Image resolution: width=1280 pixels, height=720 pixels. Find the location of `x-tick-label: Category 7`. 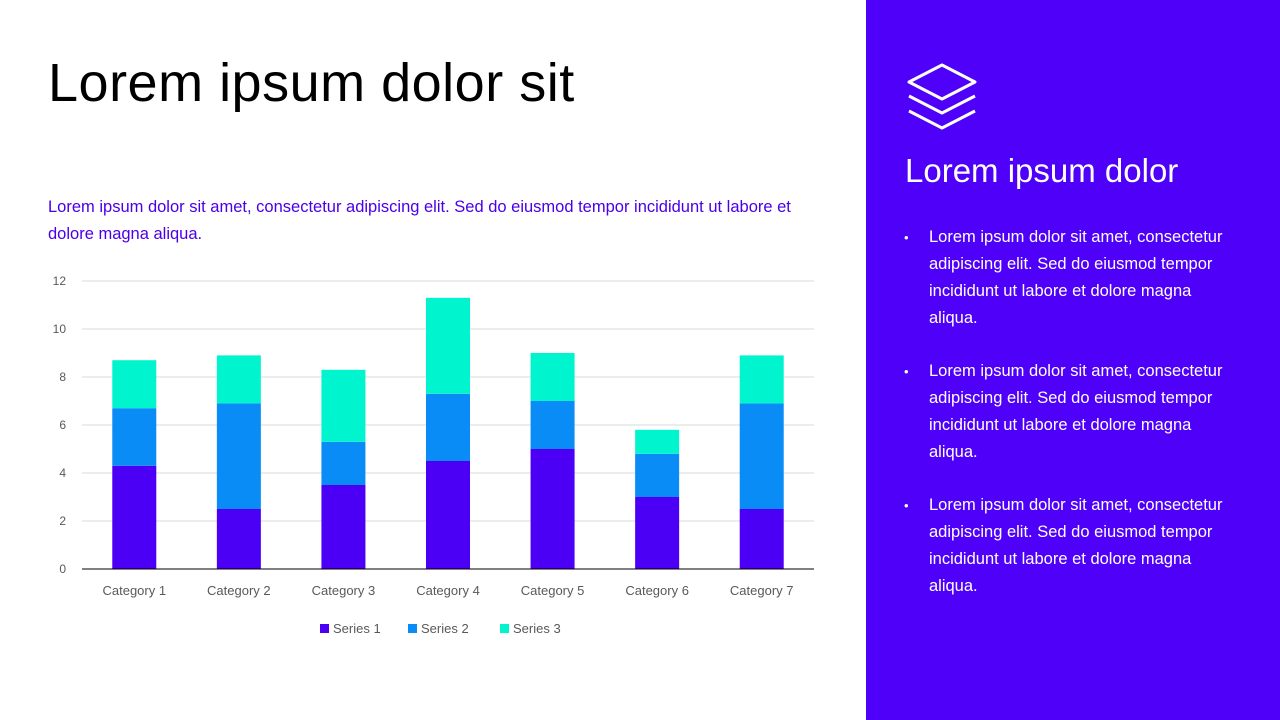

x-tick-label: Category 7 is located at coordinates (762, 590).